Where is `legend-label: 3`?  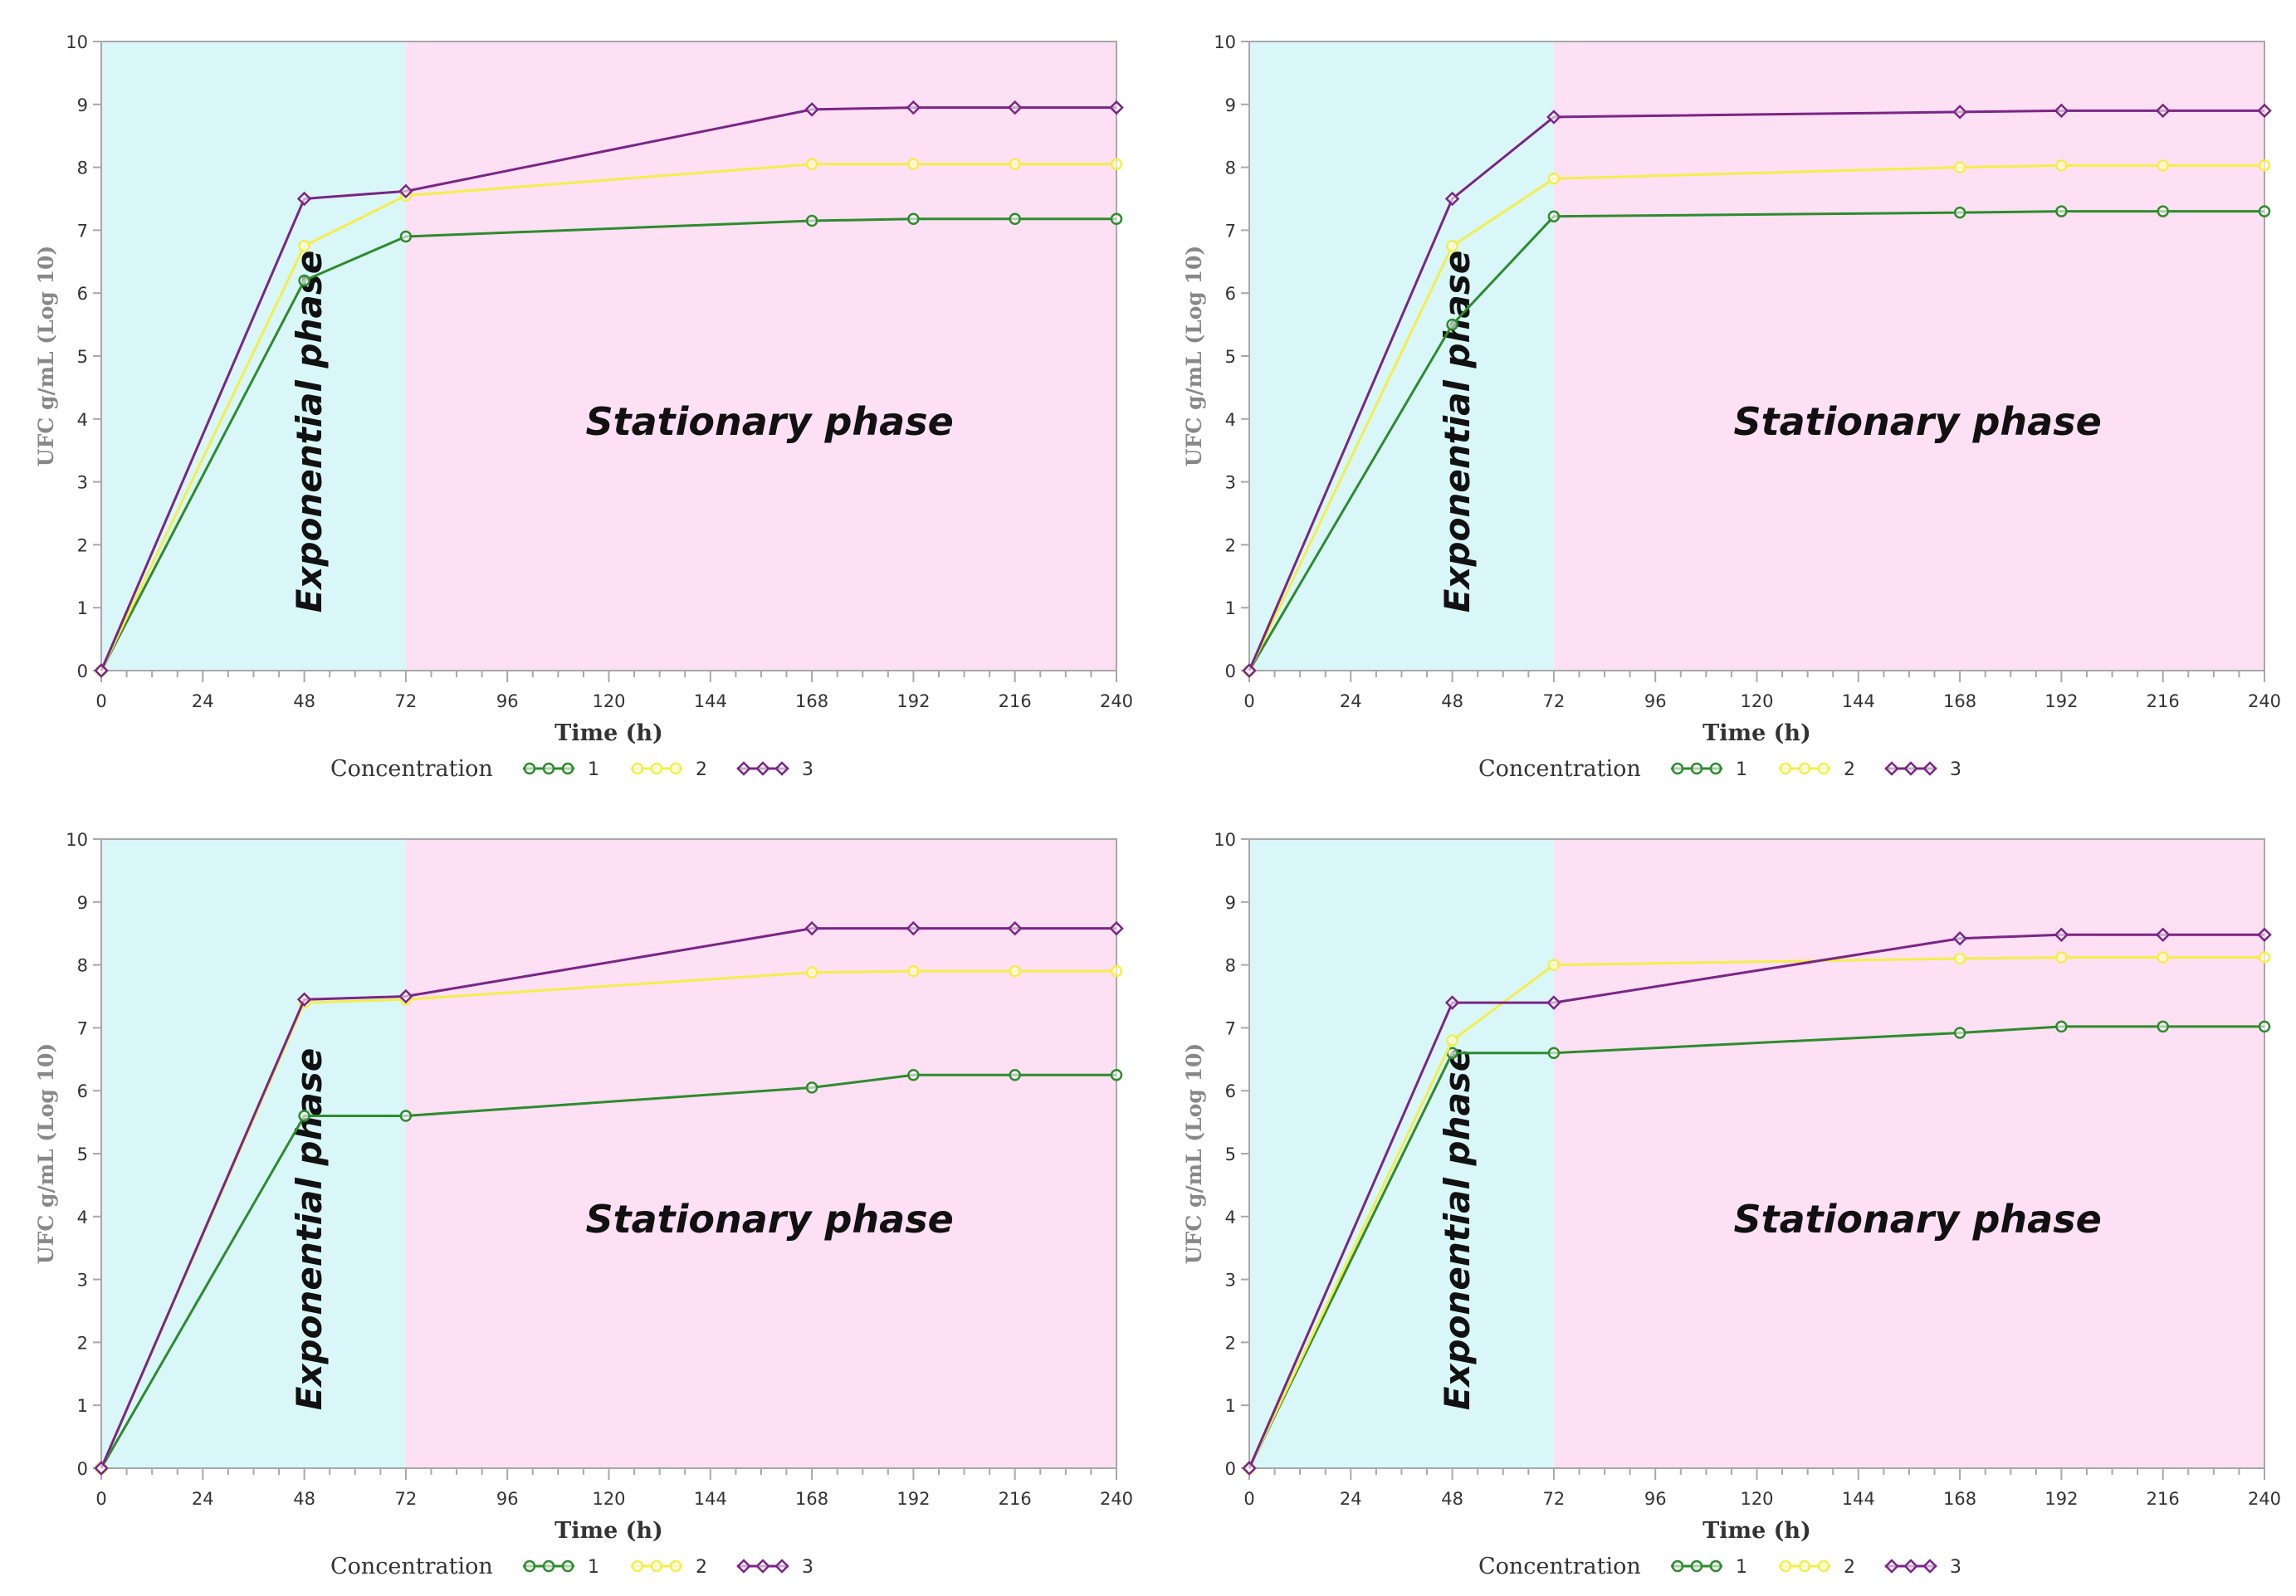 legend-label: 3 is located at coordinates (1955, 769).